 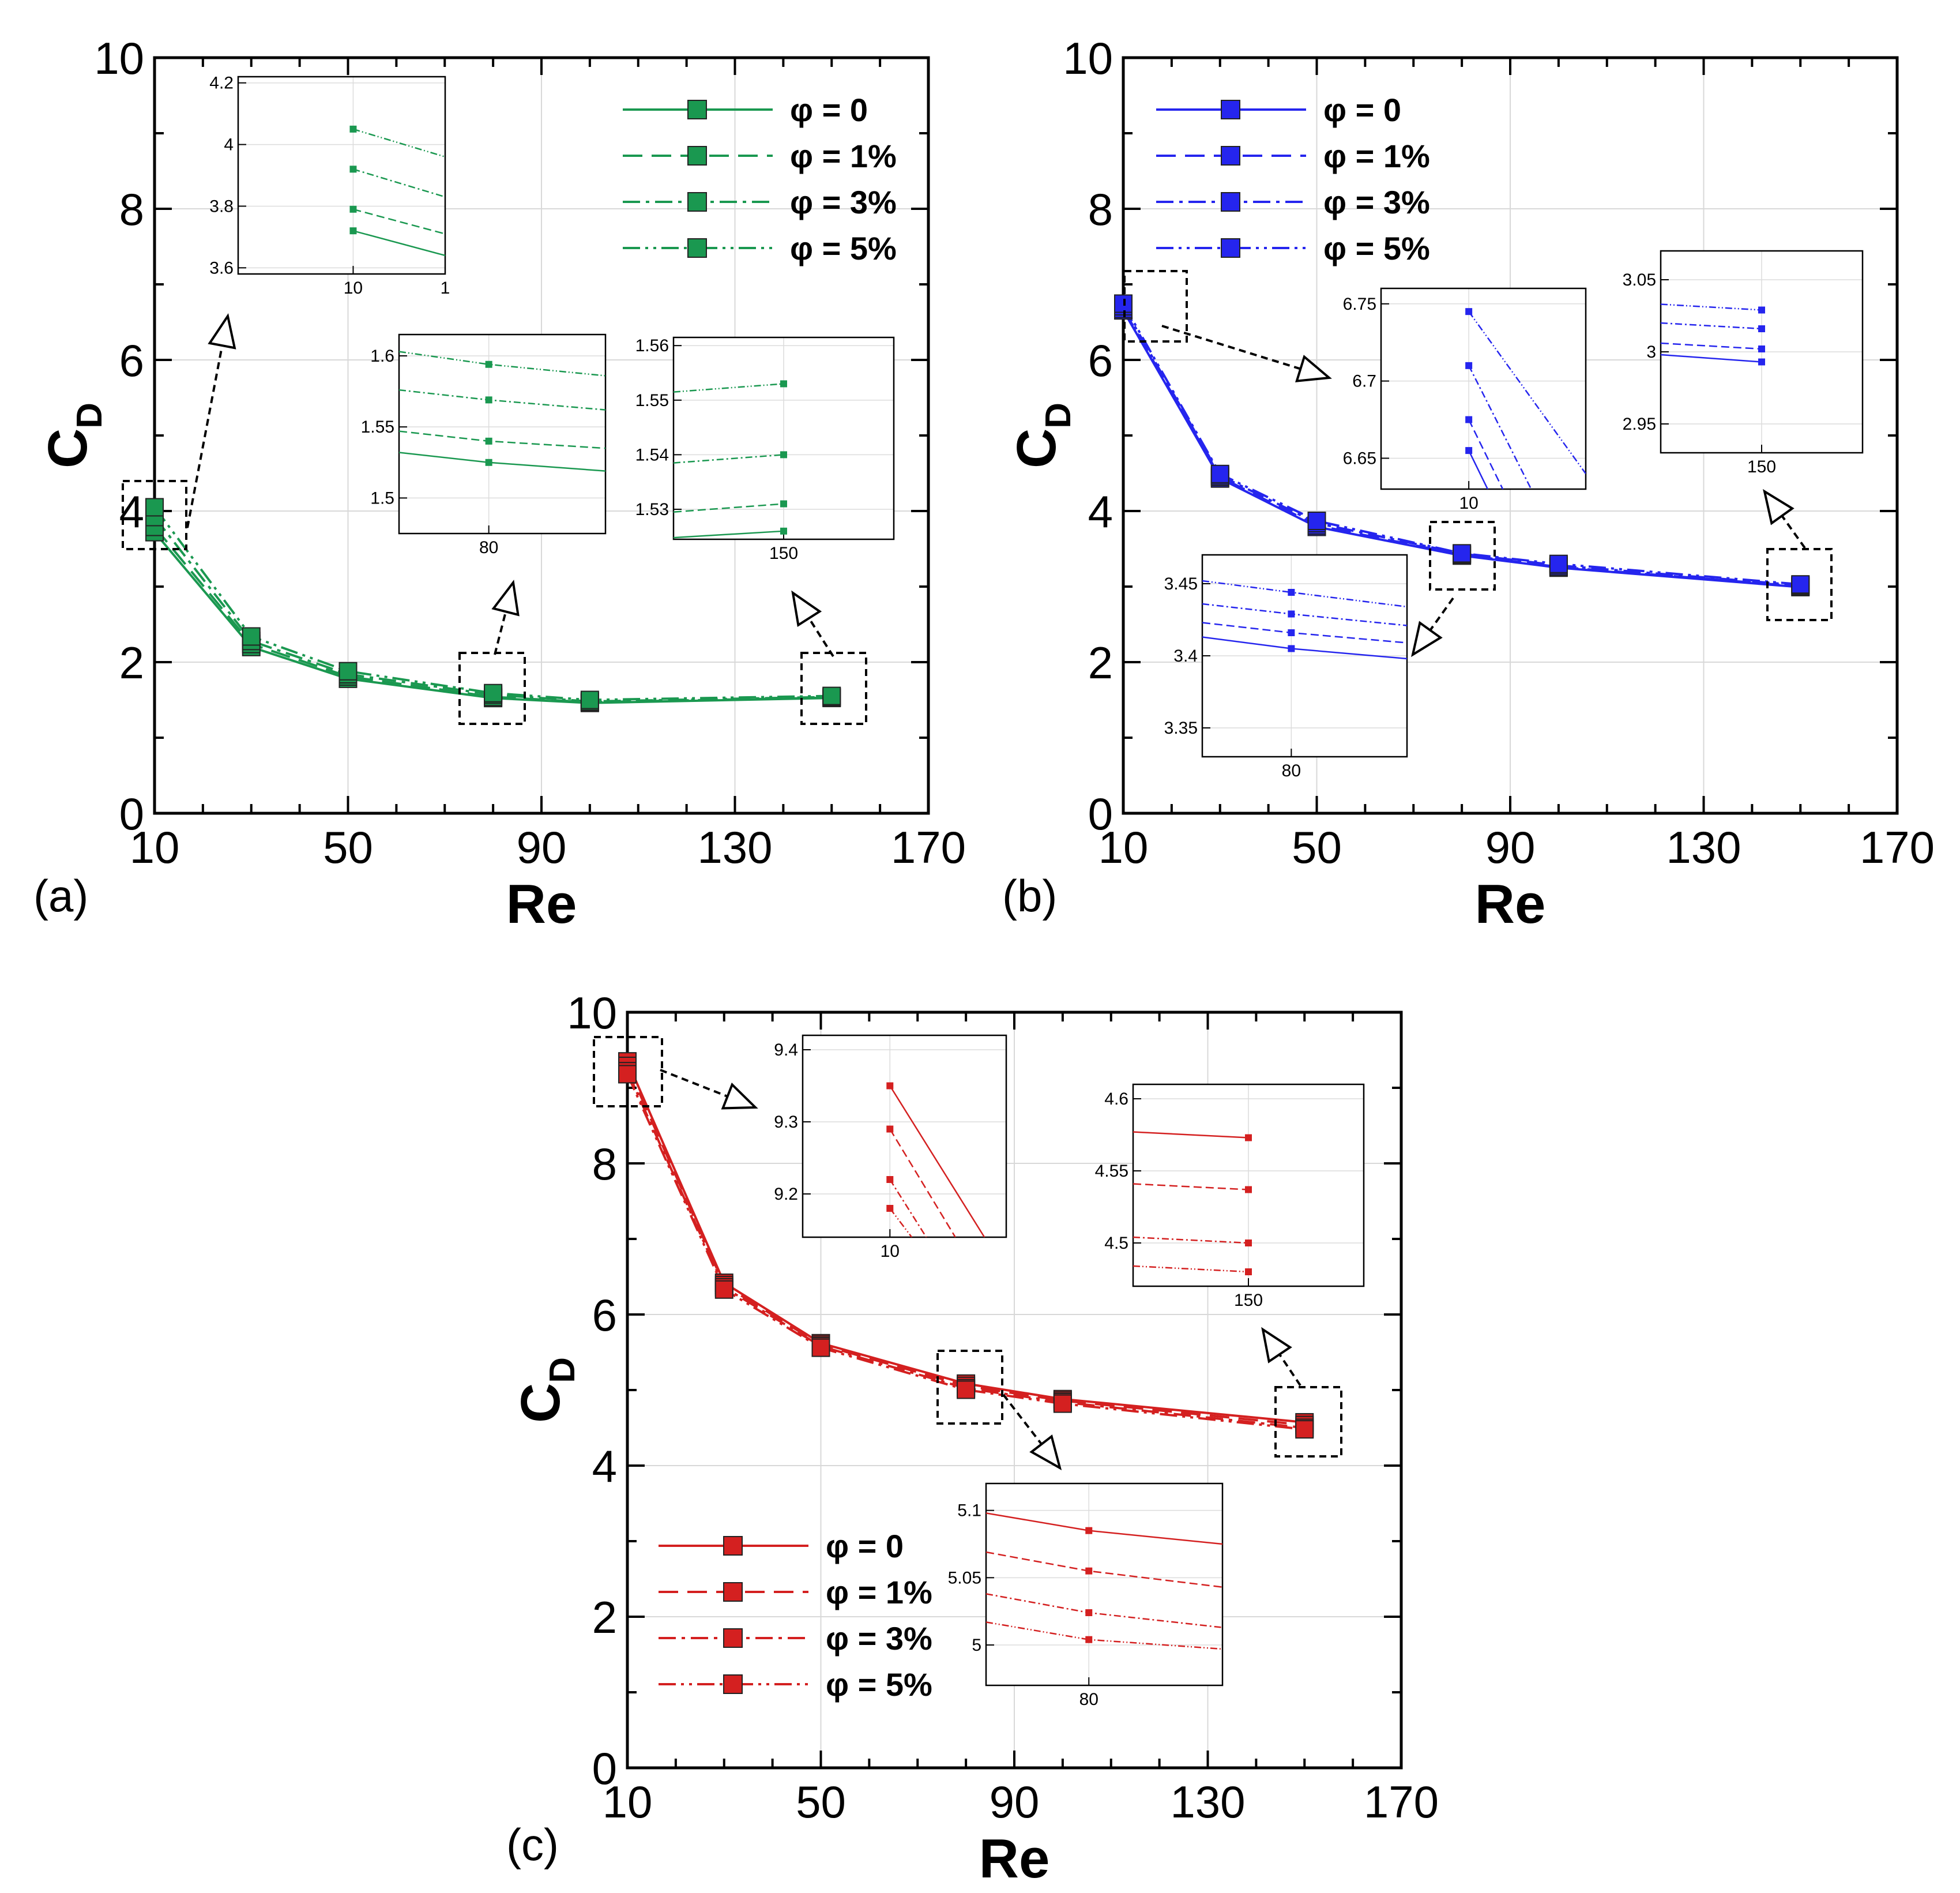 I want to click on inset-x-tick-label: 10, so click(x=891, y=1251).